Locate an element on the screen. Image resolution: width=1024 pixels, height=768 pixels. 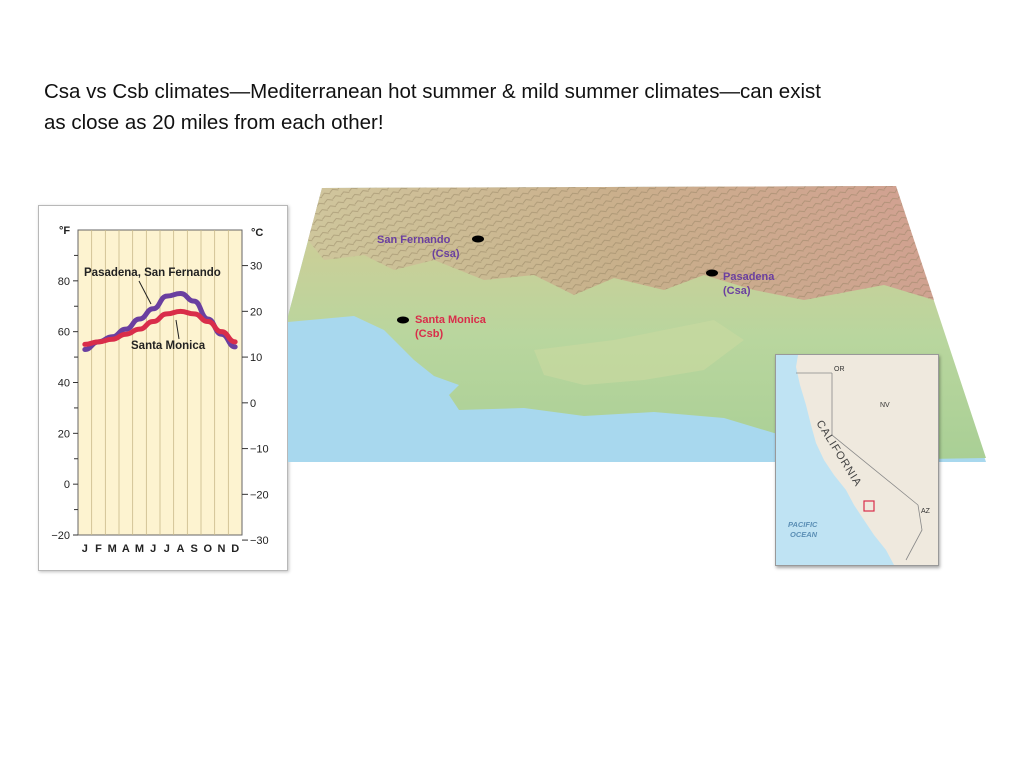
pasadena-label: Pasadena is located at coordinates (749, 277).